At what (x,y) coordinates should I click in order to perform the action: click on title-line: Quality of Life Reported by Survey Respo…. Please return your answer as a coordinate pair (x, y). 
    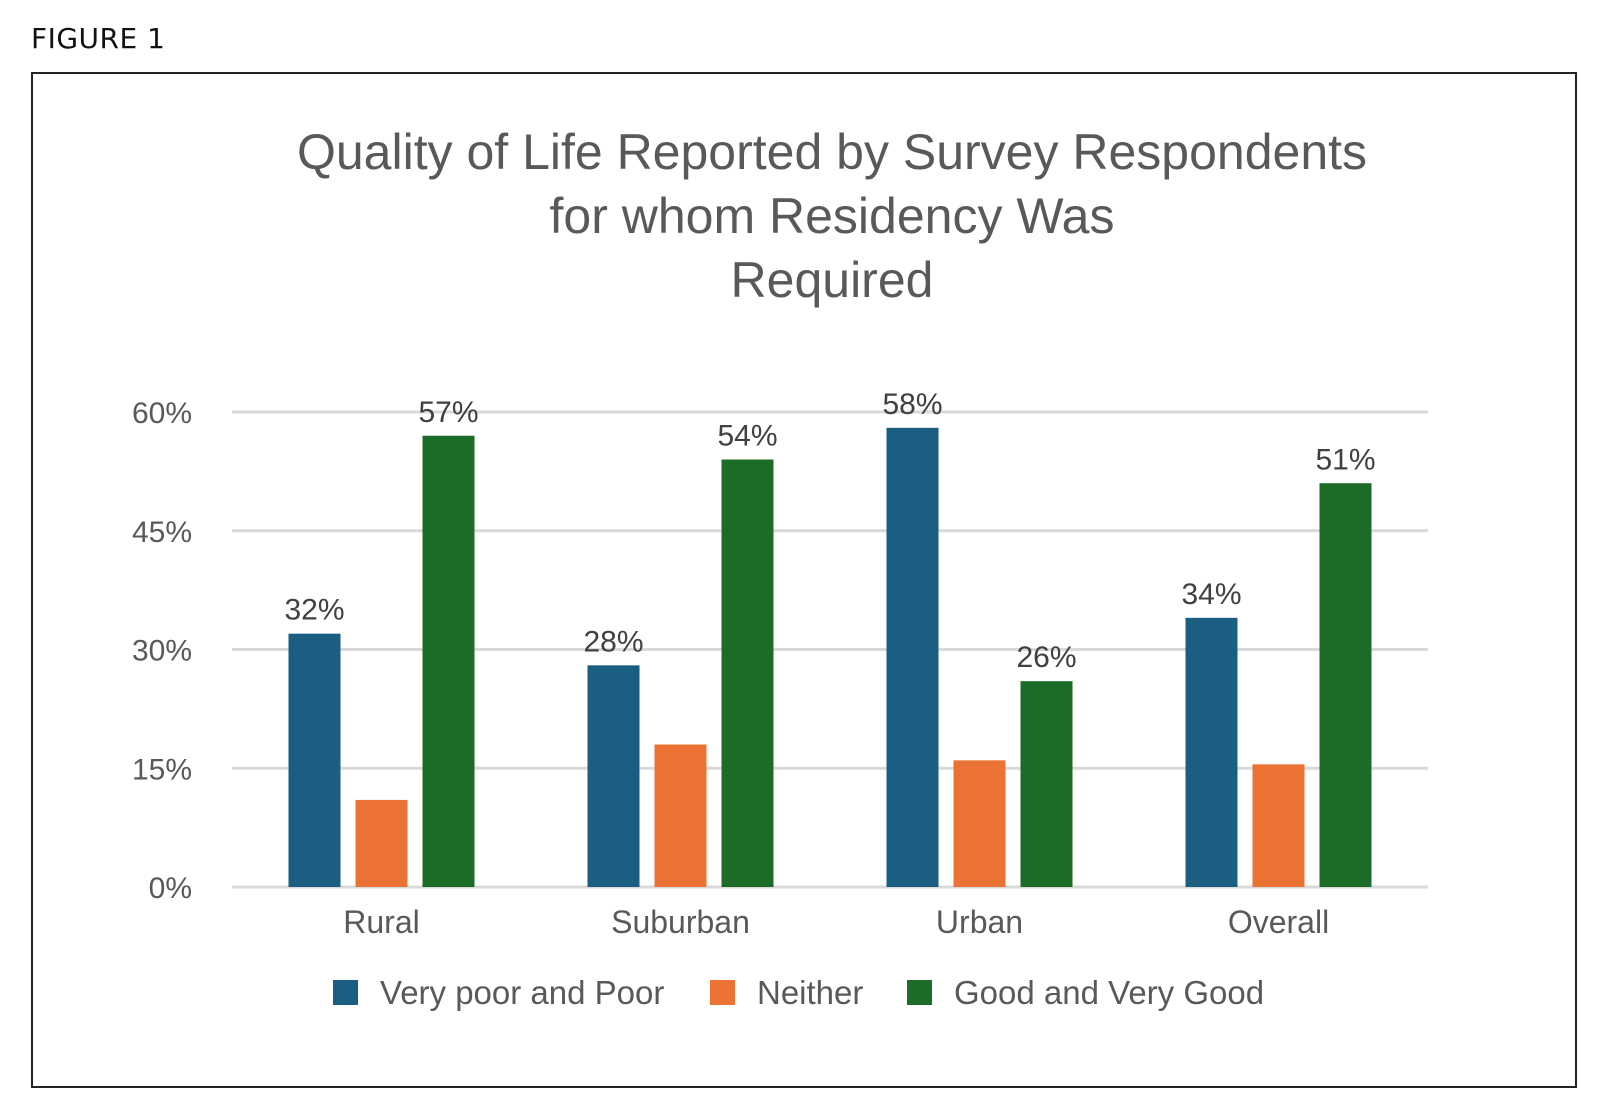
    Looking at the image, I should click on (832, 152).